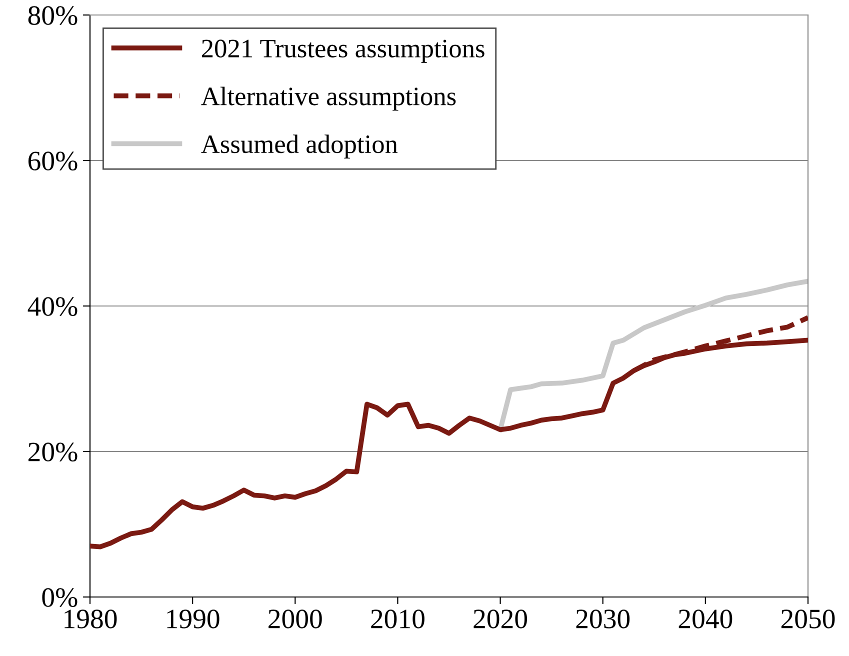  Describe the element at coordinates (53, 306) in the screenshot. I see `y-tick-label: 40%` at that location.